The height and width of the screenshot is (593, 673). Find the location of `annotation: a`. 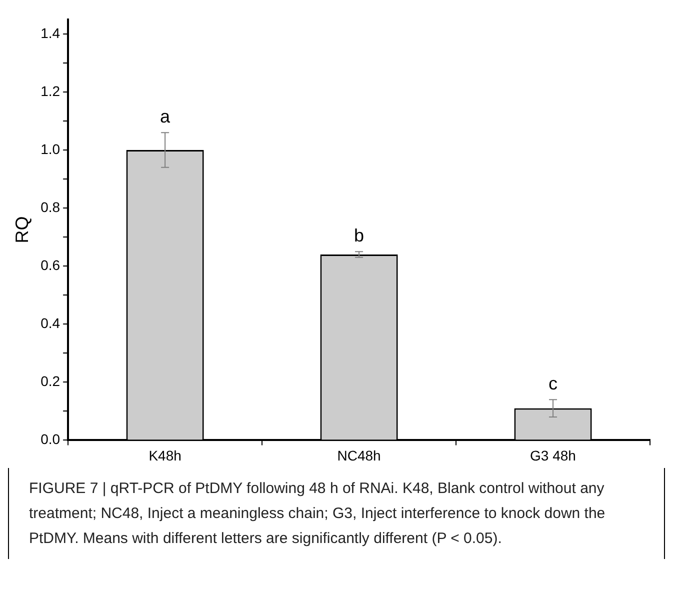

annotation: a is located at coordinates (166, 116).